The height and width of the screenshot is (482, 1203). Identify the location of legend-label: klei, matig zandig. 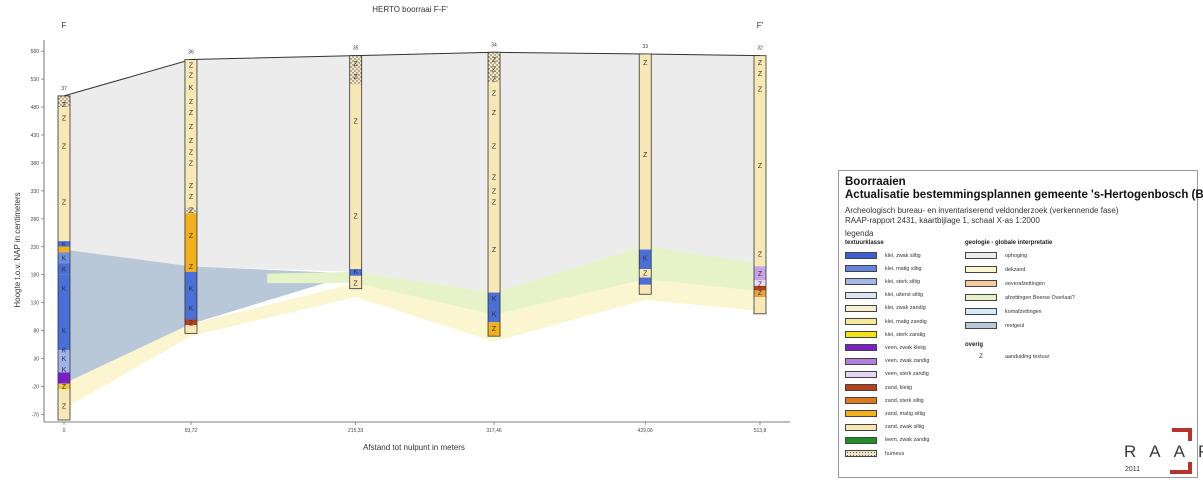
(906, 321).